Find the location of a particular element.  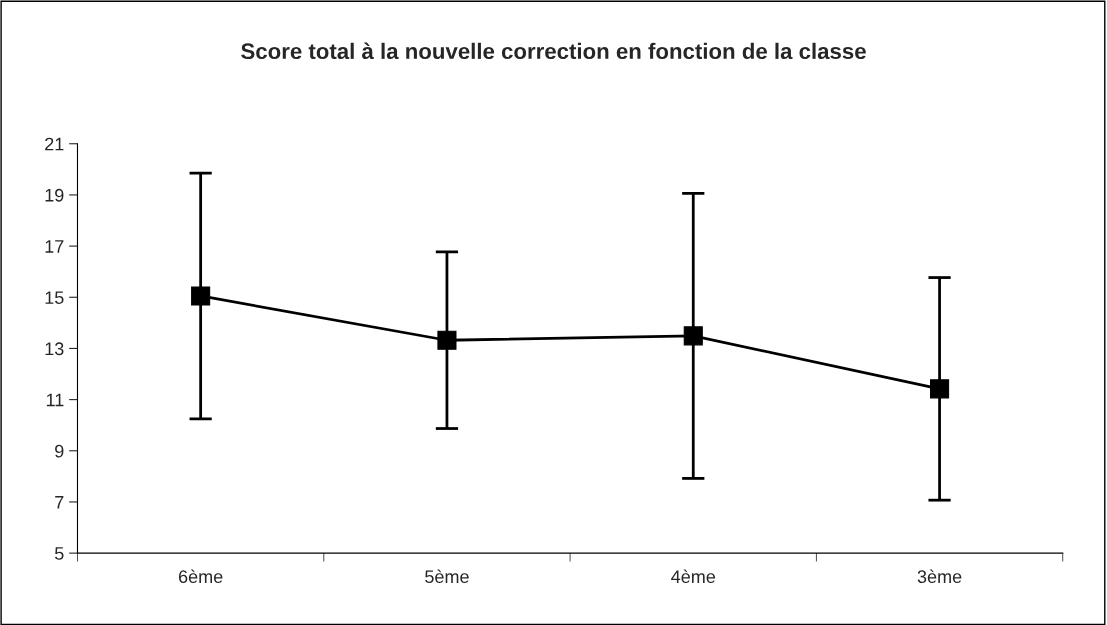

x-tick-label: 4ème is located at coordinates (693, 576).